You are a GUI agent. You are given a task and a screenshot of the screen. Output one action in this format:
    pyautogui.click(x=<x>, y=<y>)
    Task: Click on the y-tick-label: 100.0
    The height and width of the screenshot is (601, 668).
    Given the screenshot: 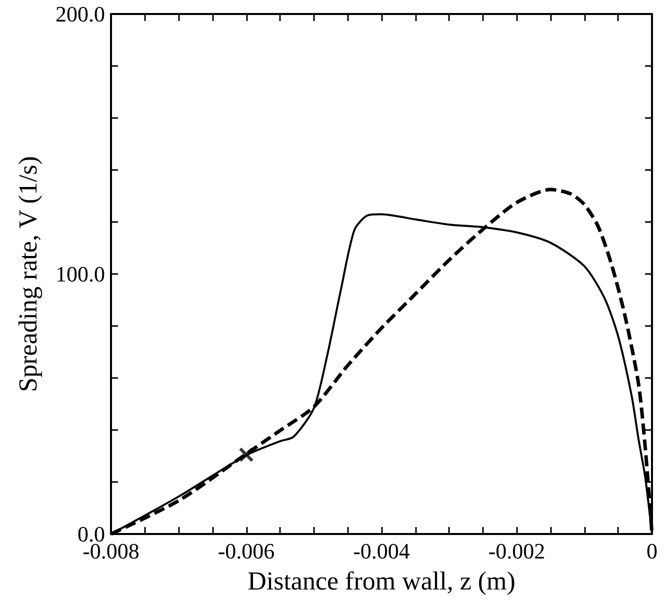 What is the action you would take?
    pyautogui.click(x=80, y=274)
    